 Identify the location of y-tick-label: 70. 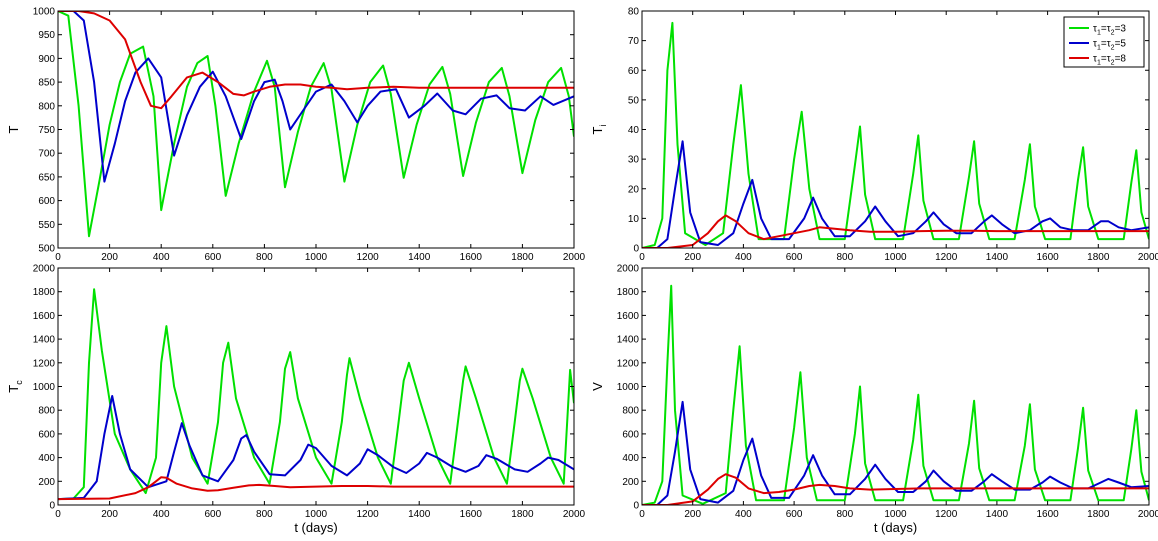
(634, 41).